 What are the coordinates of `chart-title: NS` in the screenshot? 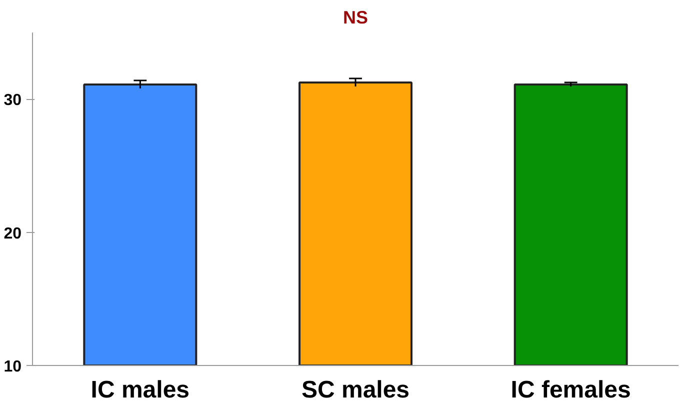 It's located at (355, 18).